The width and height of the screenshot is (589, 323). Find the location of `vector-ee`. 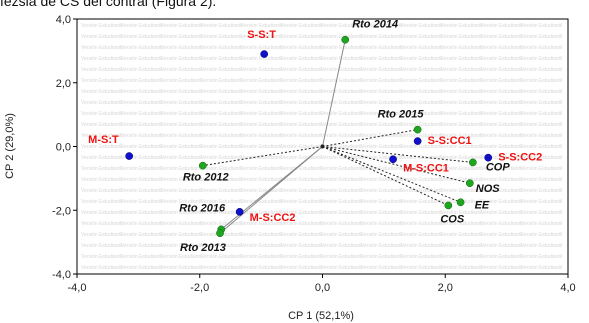

vector-ee is located at coordinates (391, 174).